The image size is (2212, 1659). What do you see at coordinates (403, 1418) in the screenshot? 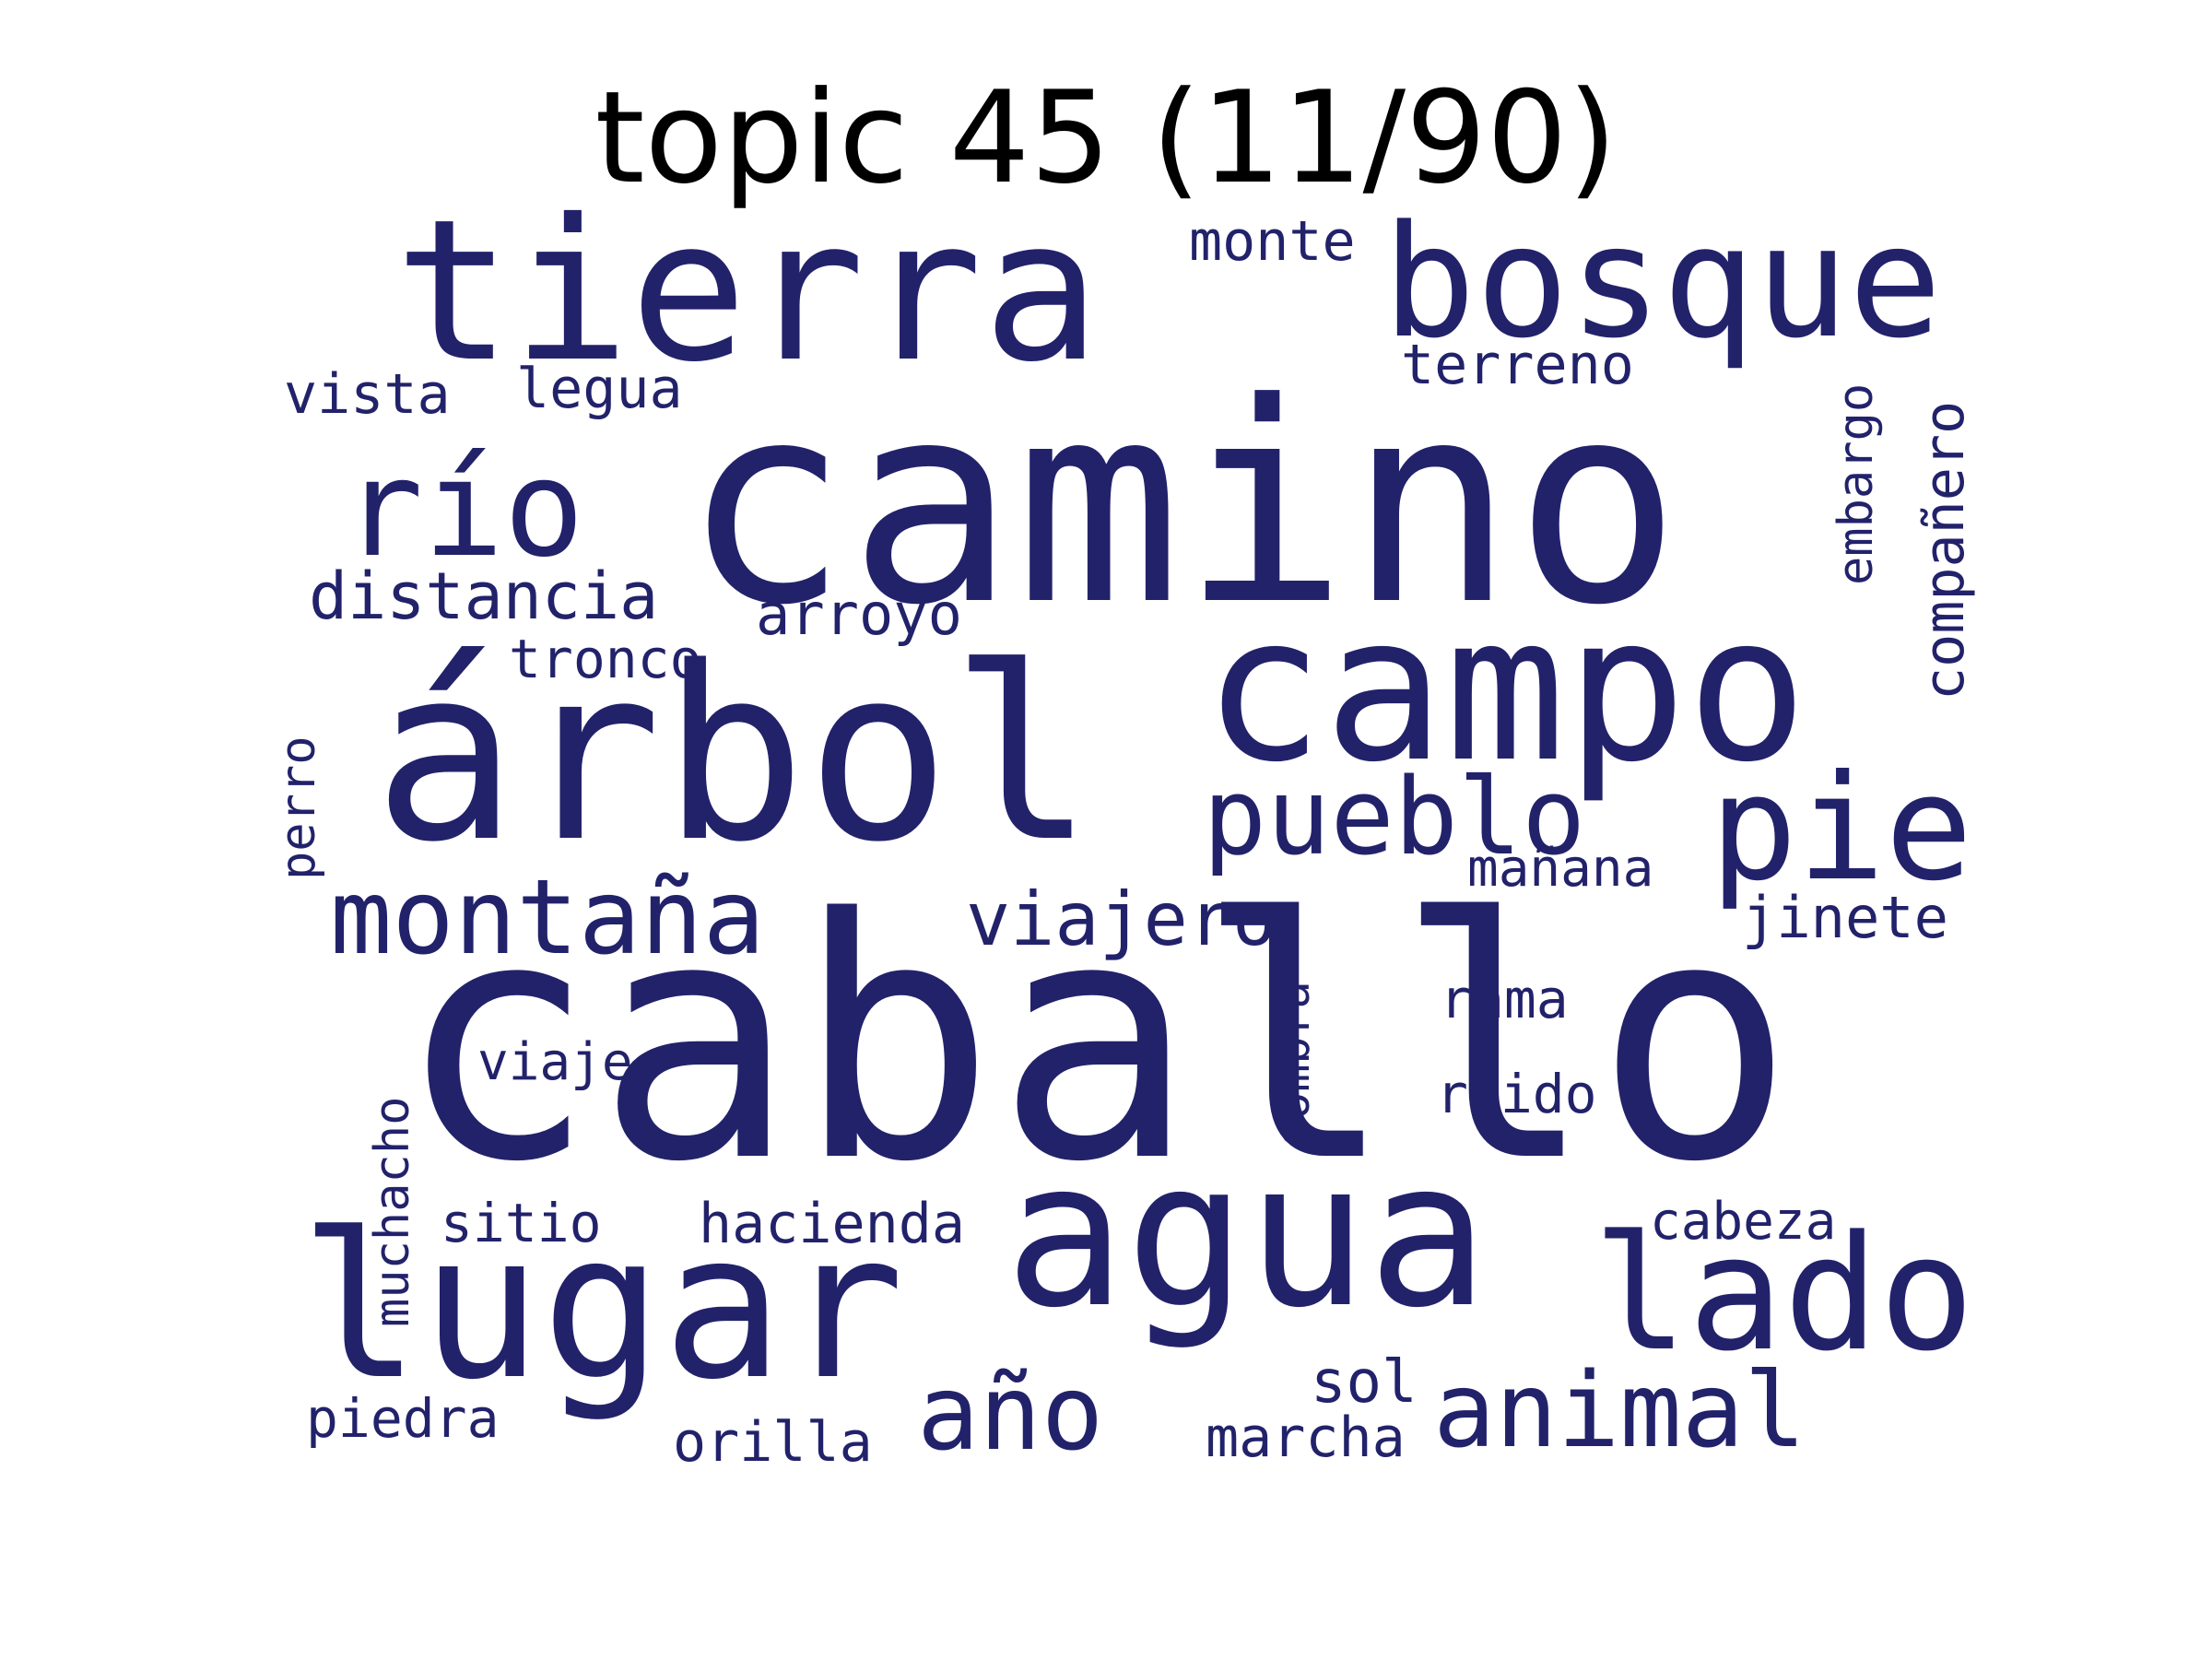
I see `word-piedra: piedra` at bounding box center [403, 1418].